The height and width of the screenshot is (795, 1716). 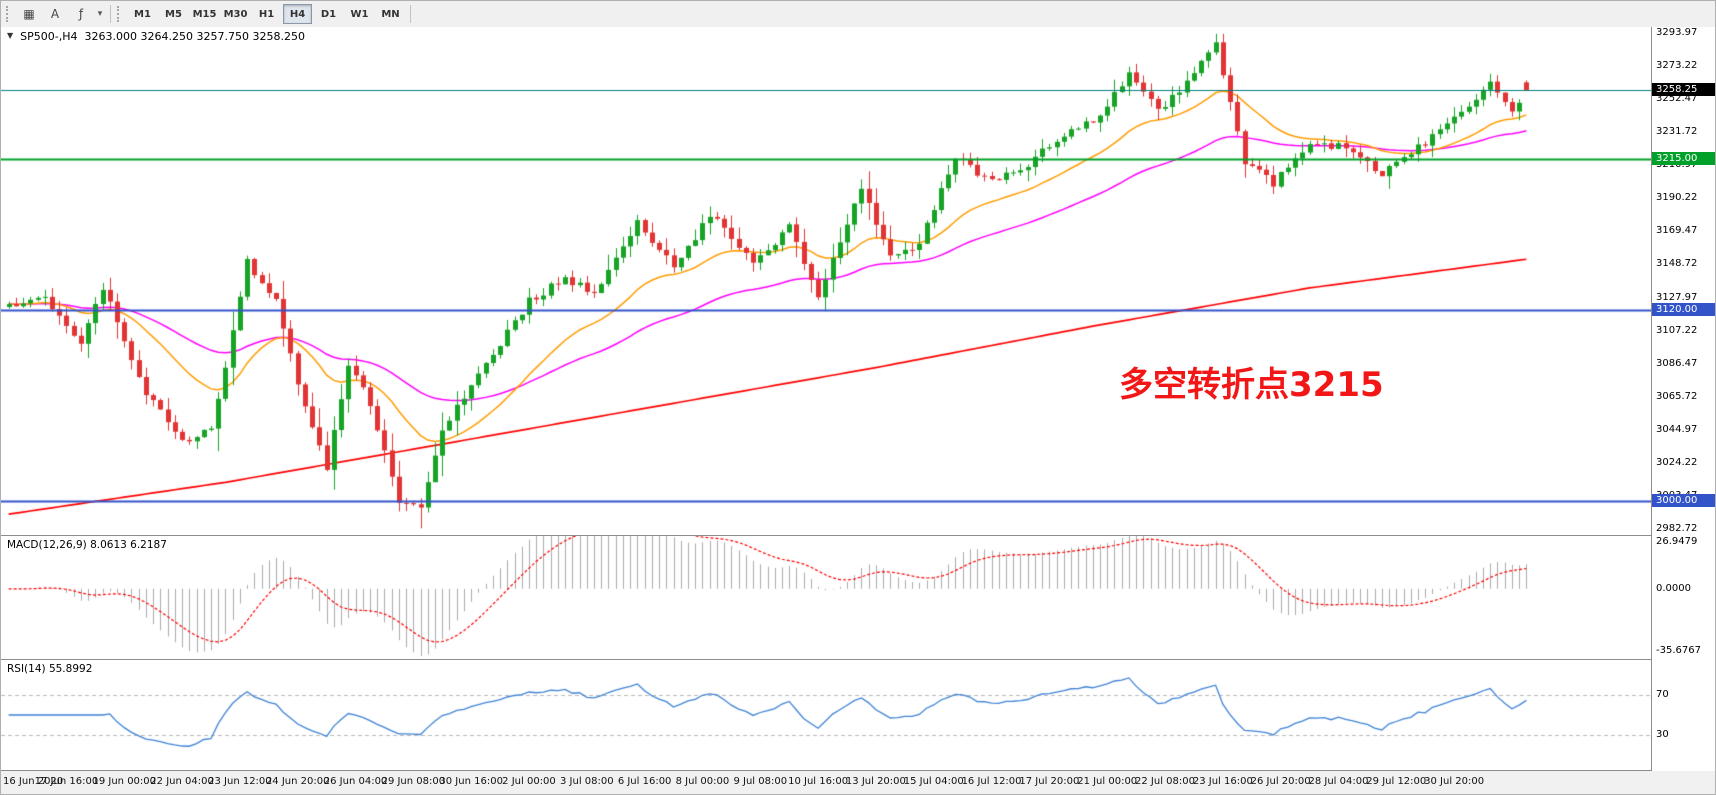 What do you see at coordinates (760, 781) in the screenshot?
I see `time-axis-label: 9 Jul 08:00` at bounding box center [760, 781].